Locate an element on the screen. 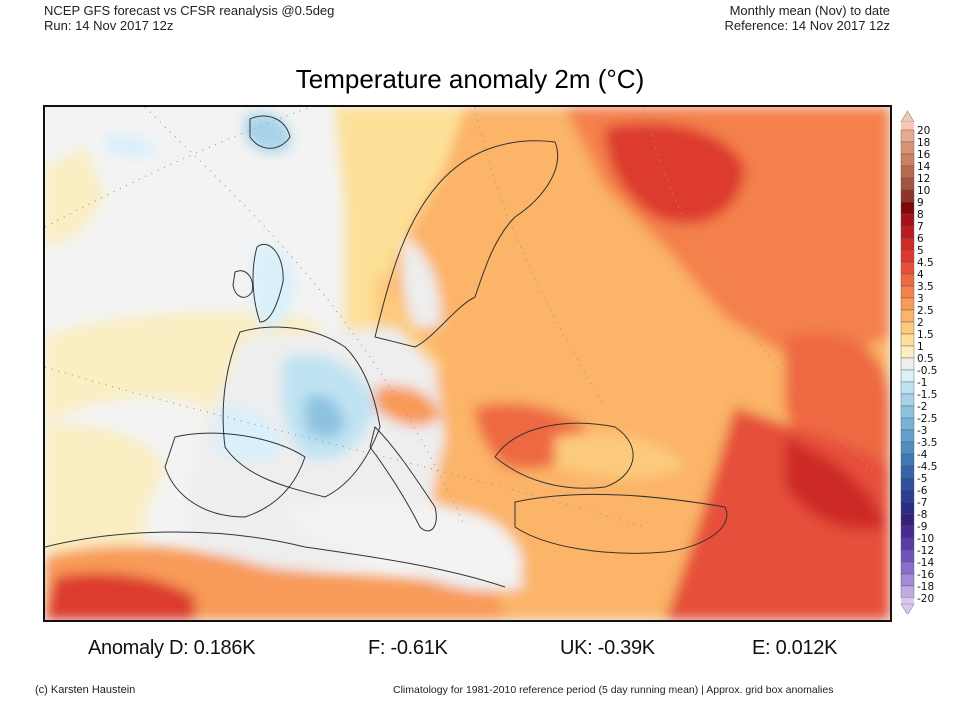 This screenshot has width=960, height=720. period-description: Monthly mean (Nov) to date is located at coordinates (809, 10).